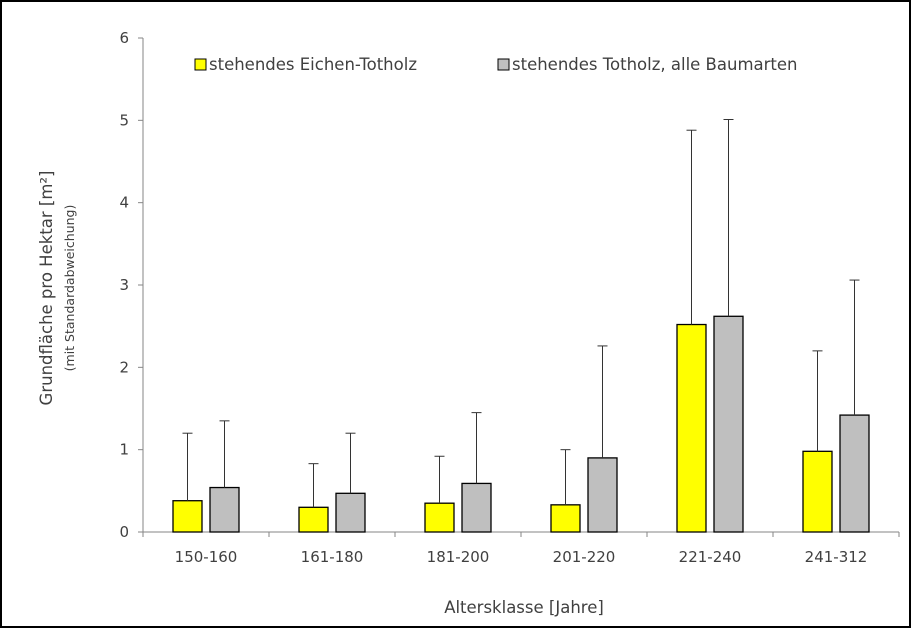 The image size is (911, 628). What do you see at coordinates (655, 64) in the screenshot?
I see `legend-label-alle: stehendes Totholz, alle Baumarten` at bounding box center [655, 64].